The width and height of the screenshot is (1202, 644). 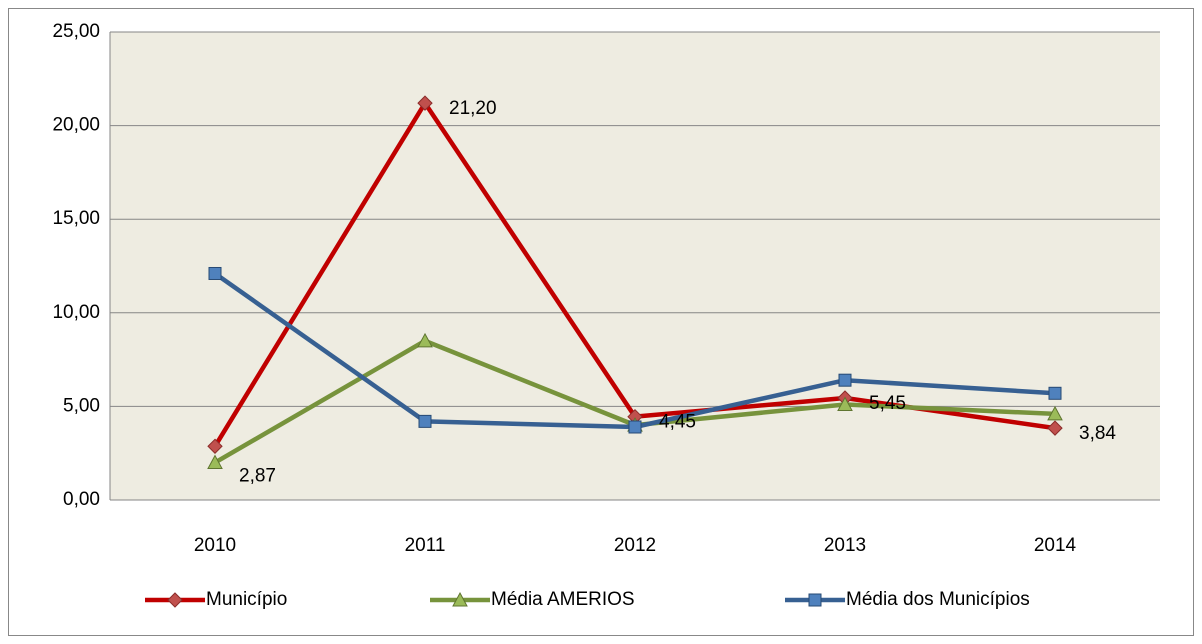 What do you see at coordinates (246, 599) in the screenshot?
I see `legend-label: Município` at bounding box center [246, 599].